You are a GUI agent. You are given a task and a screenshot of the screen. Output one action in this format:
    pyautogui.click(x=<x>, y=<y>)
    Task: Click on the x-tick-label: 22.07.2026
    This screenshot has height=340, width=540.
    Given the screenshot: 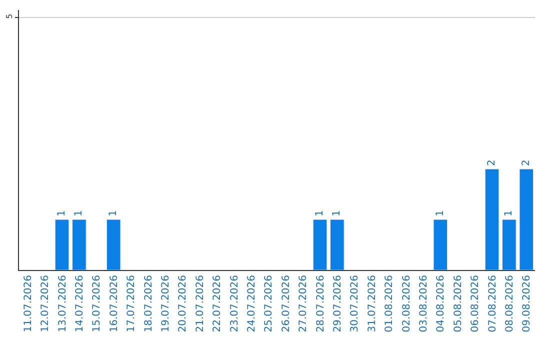 What is the action you would take?
    pyautogui.click(x=218, y=303)
    